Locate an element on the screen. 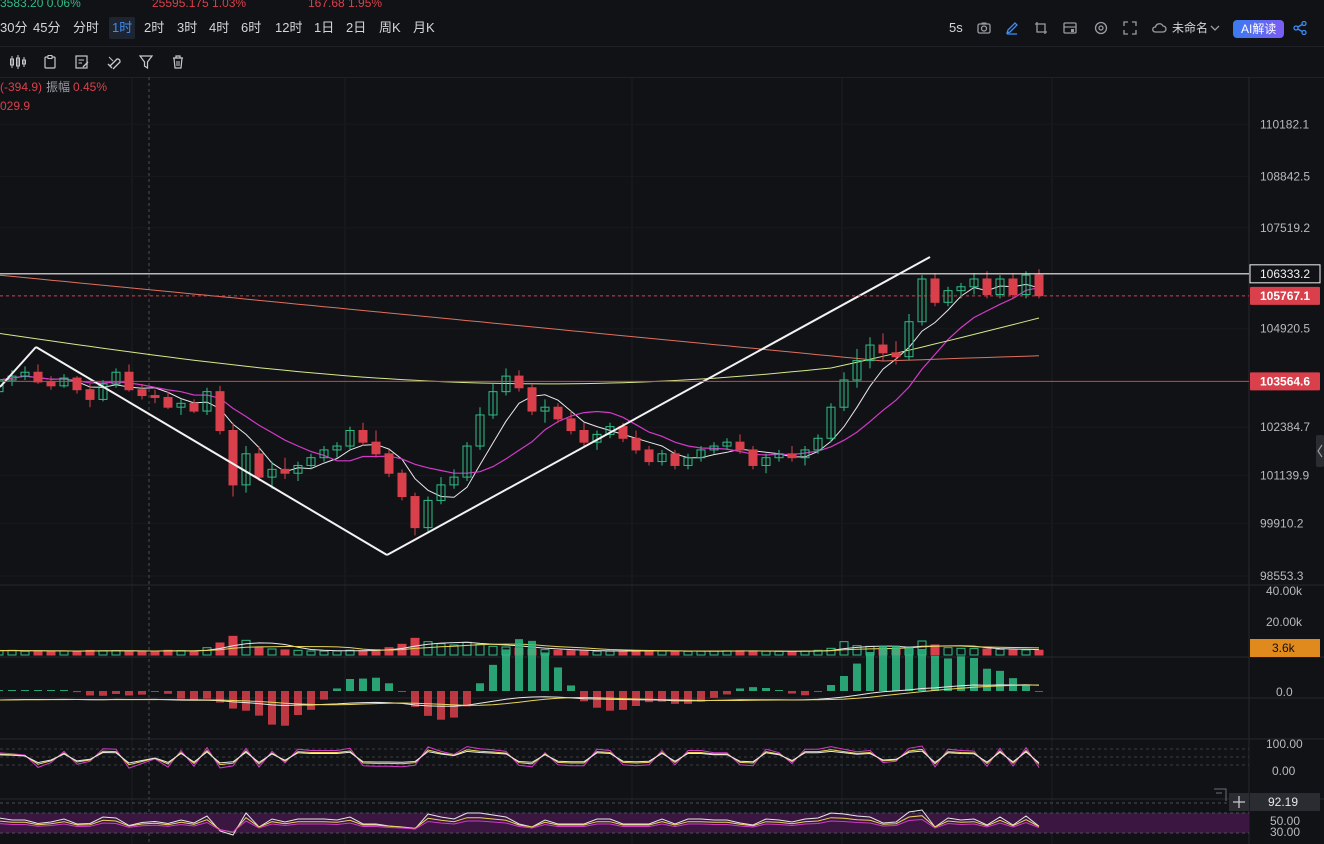 The image size is (1324, 844). drawing-toolbar is located at coordinates (662, 62).